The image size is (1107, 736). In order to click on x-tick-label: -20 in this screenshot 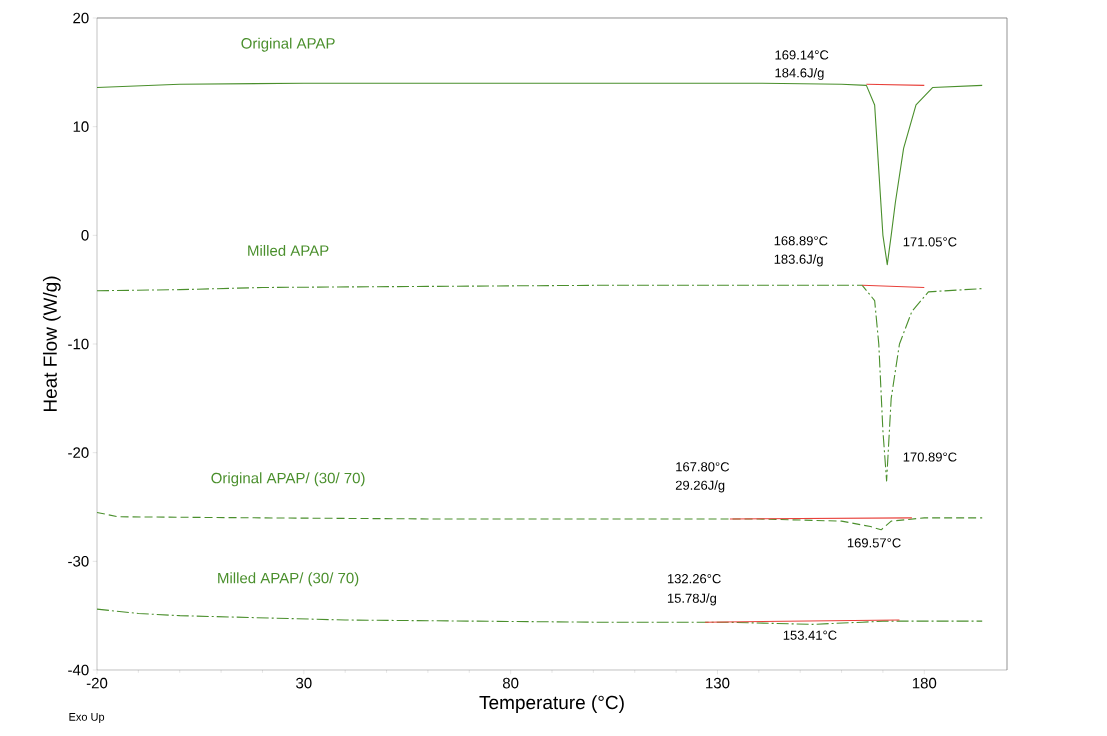, I will do `click(97, 683)`.